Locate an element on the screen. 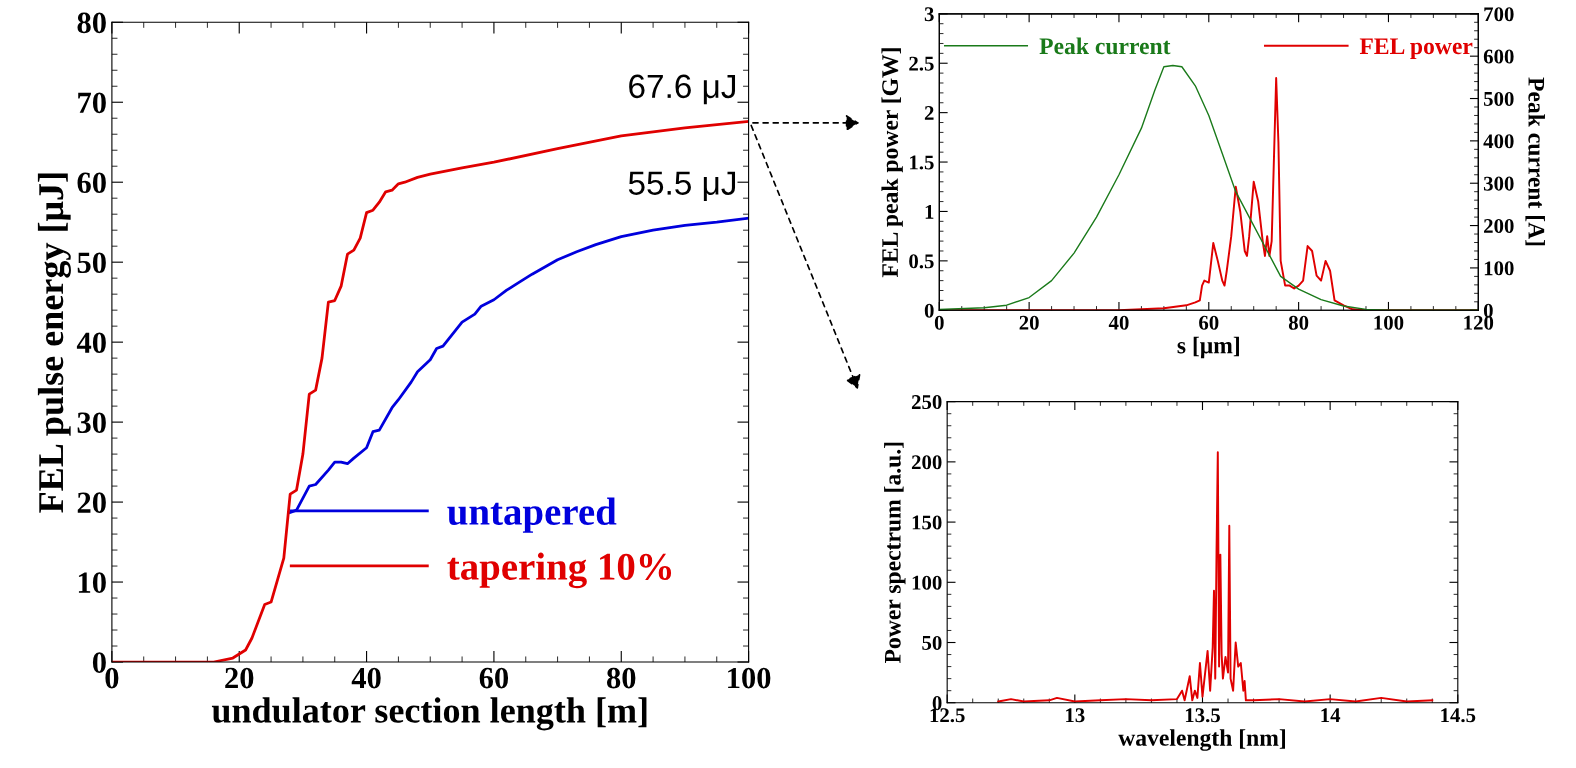 The height and width of the screenshot is (768, 1576). y-tick-label: 1 is located at coordinates (929, 211).